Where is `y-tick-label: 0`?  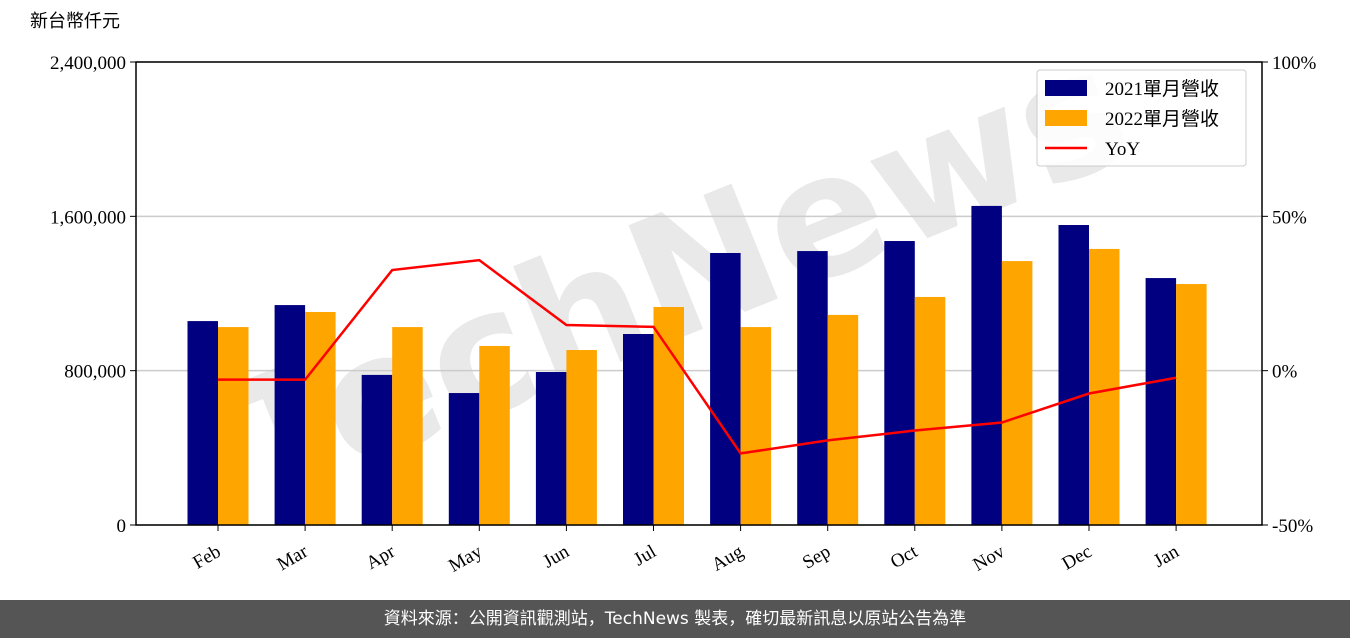
y-tick-label: 0 is located at coordinates (122, 526).